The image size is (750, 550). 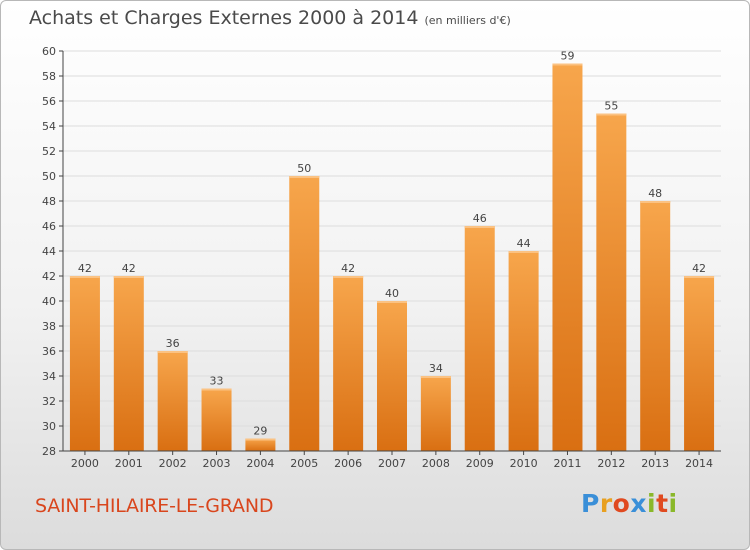 I want to click on y-tick-label: 36, so click(x=49, y=351).